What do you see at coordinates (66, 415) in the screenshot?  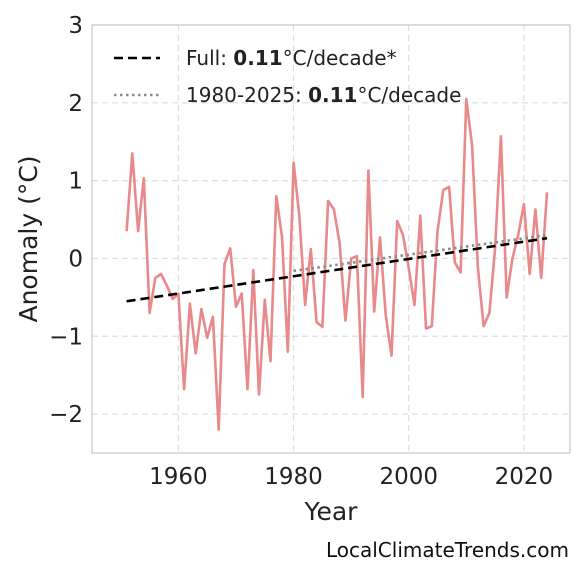 I see `y-tick-label: −2` at bounding box center [66, 415].